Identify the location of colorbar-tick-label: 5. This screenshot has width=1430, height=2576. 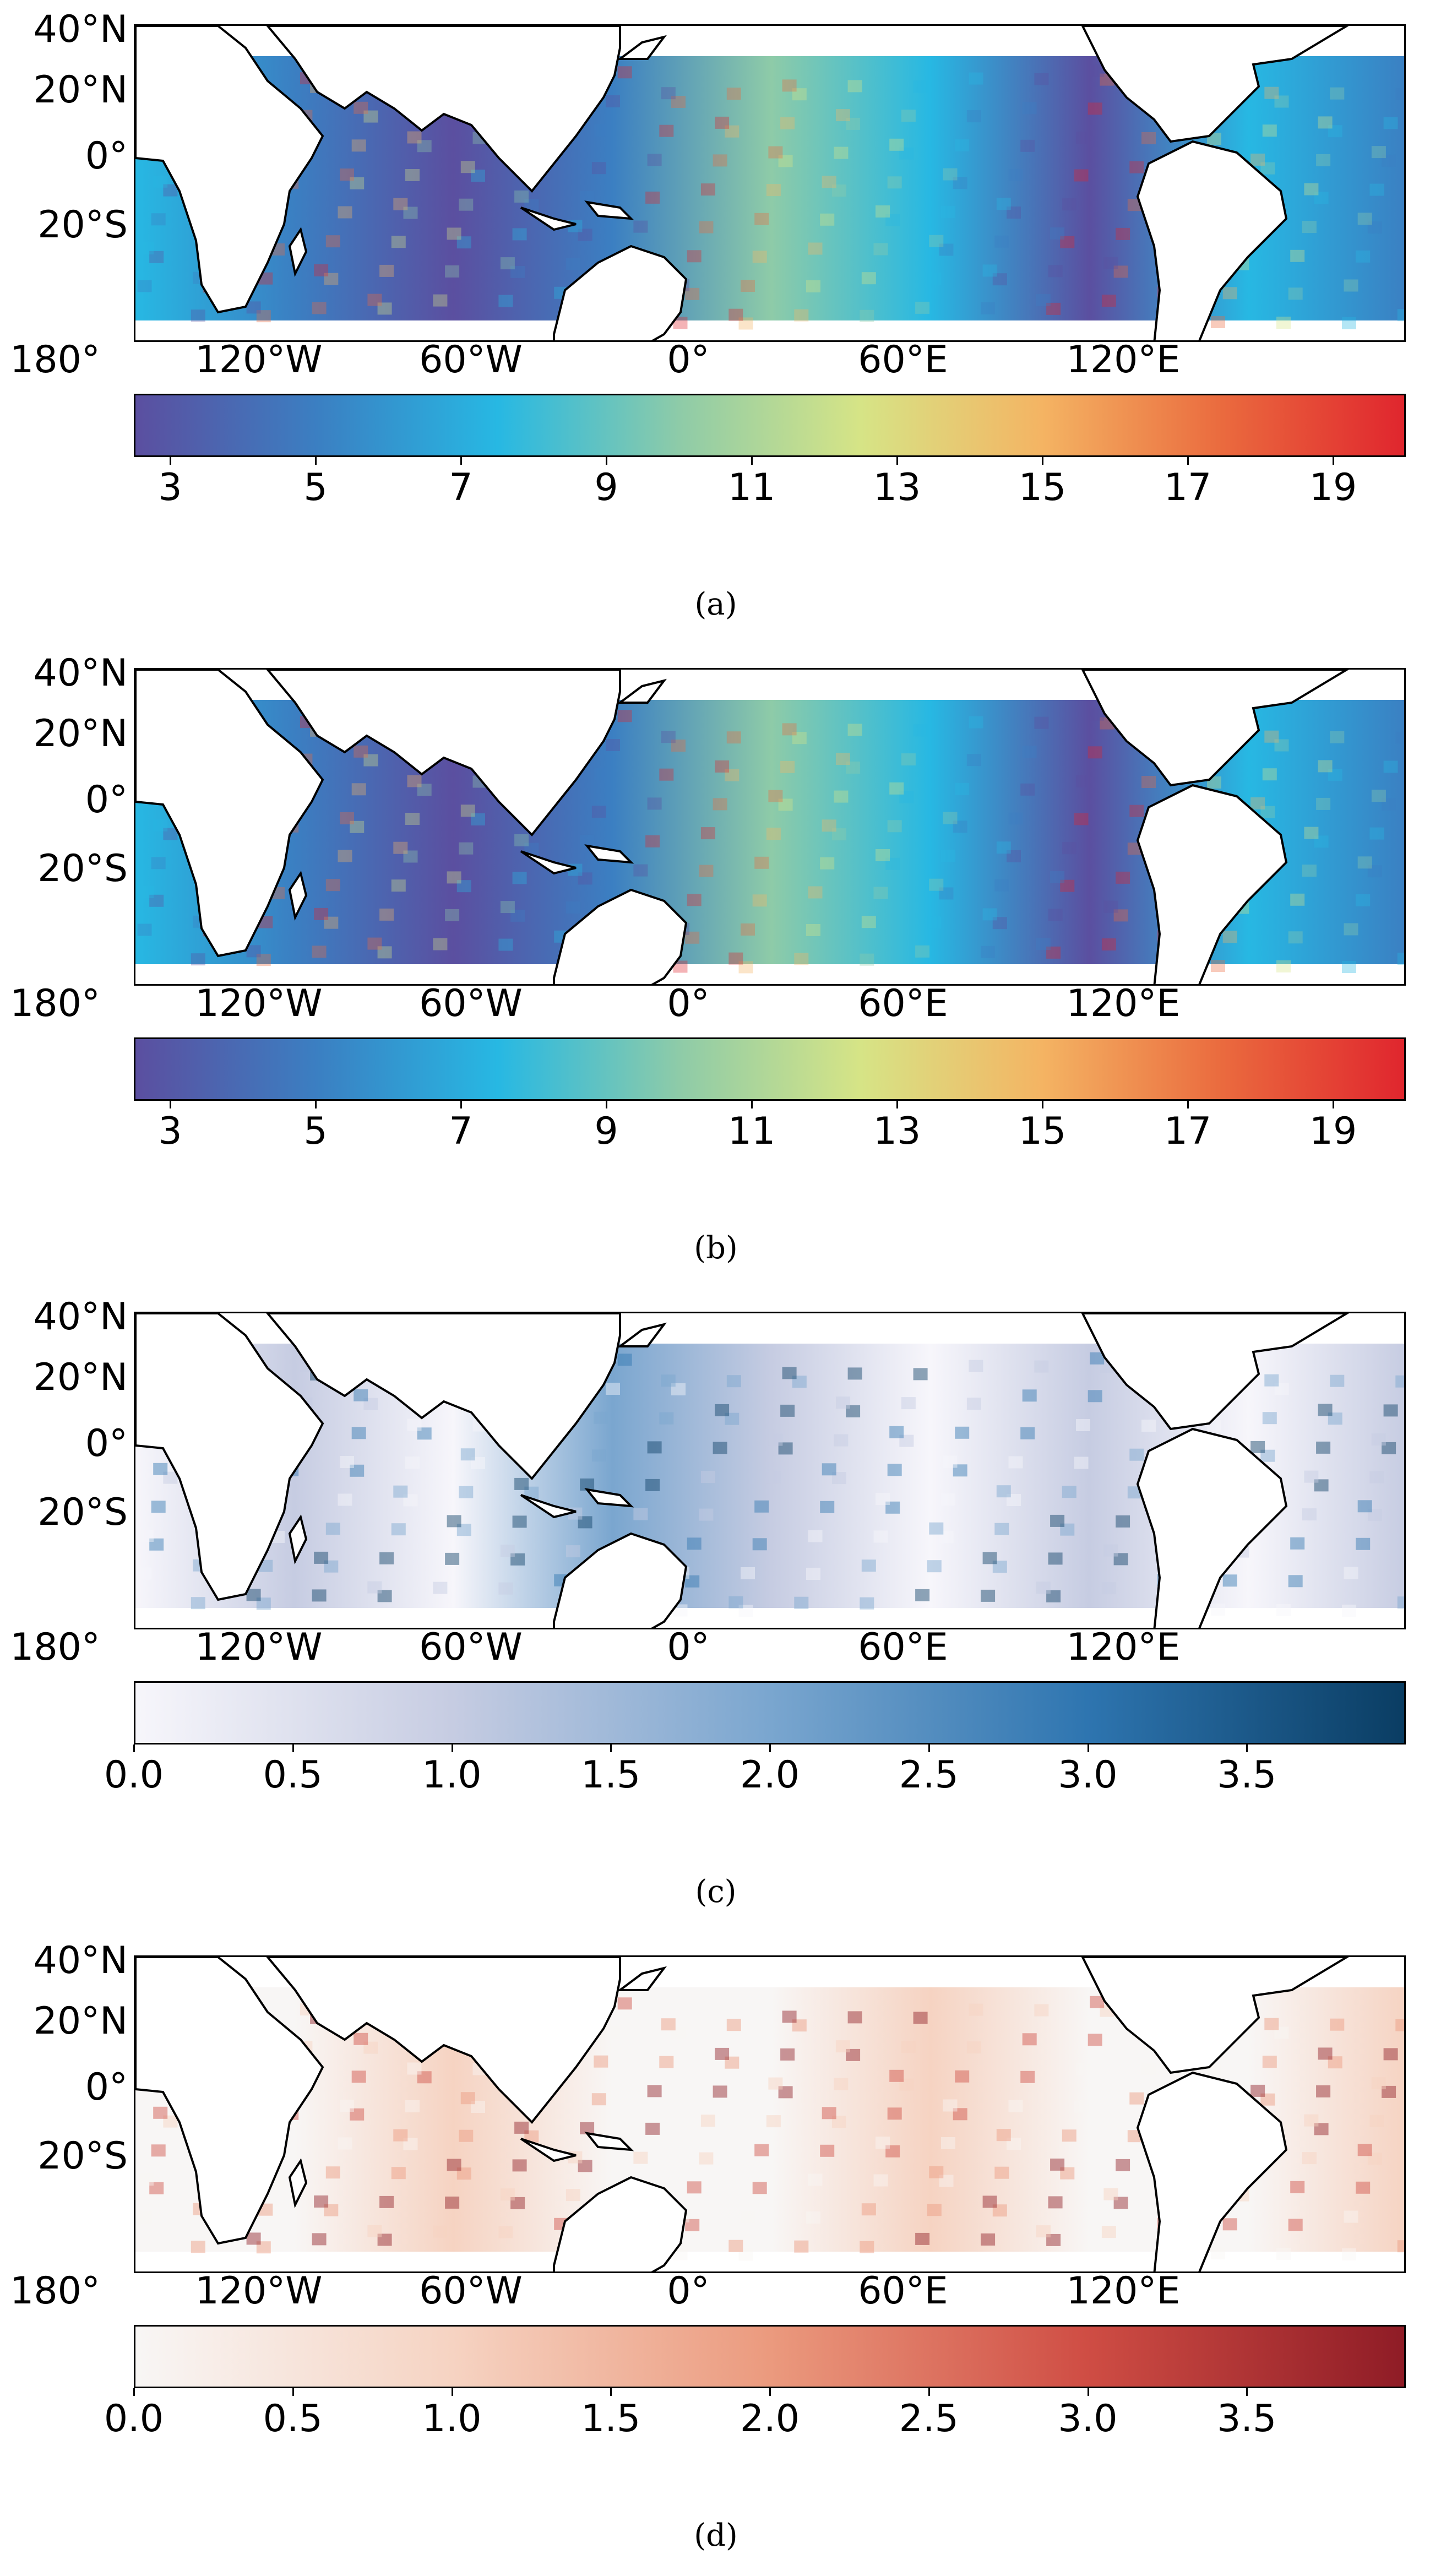
(316, 487).